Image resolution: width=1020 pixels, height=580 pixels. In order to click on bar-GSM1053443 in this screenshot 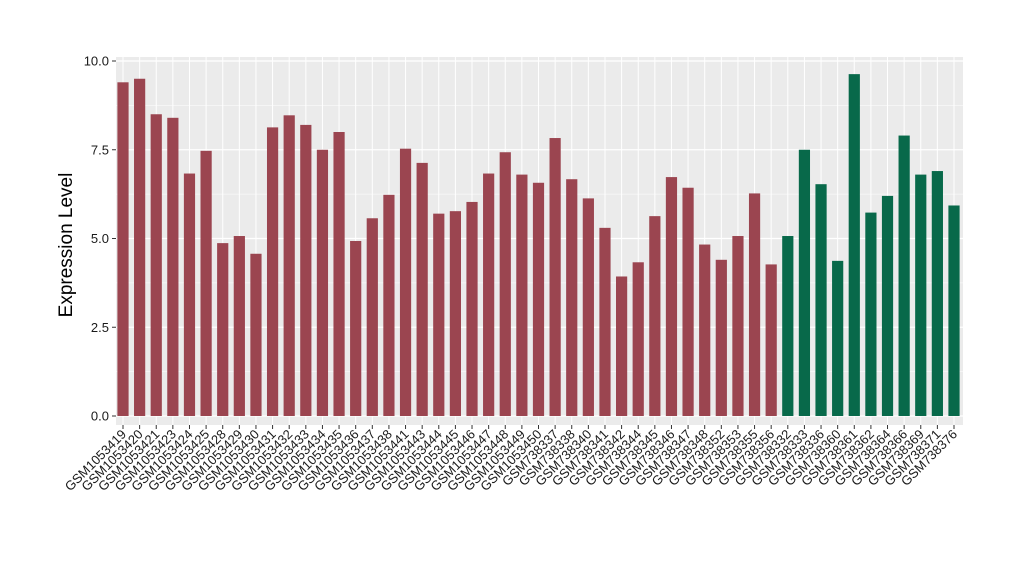, I will do `click(422, 289)`.